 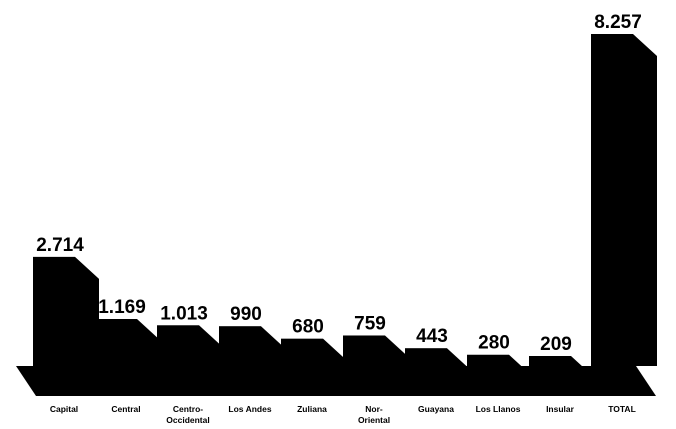 I want to click on bar-value-label: 280, so click(x=494, y=343).